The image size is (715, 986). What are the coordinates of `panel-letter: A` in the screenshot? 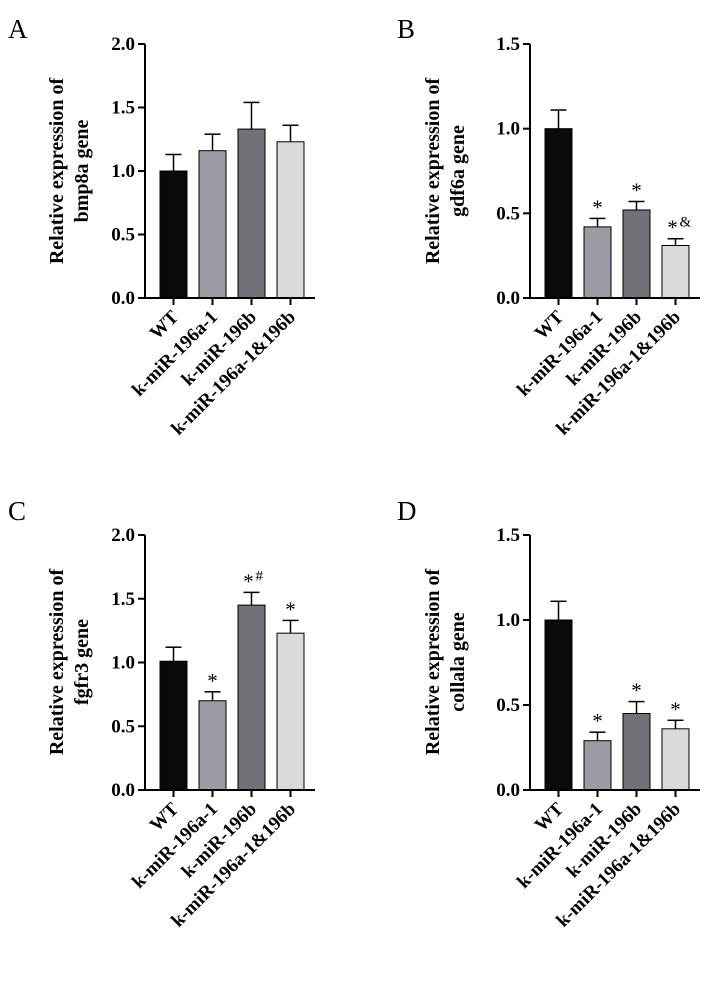 It's located at (18, 29).